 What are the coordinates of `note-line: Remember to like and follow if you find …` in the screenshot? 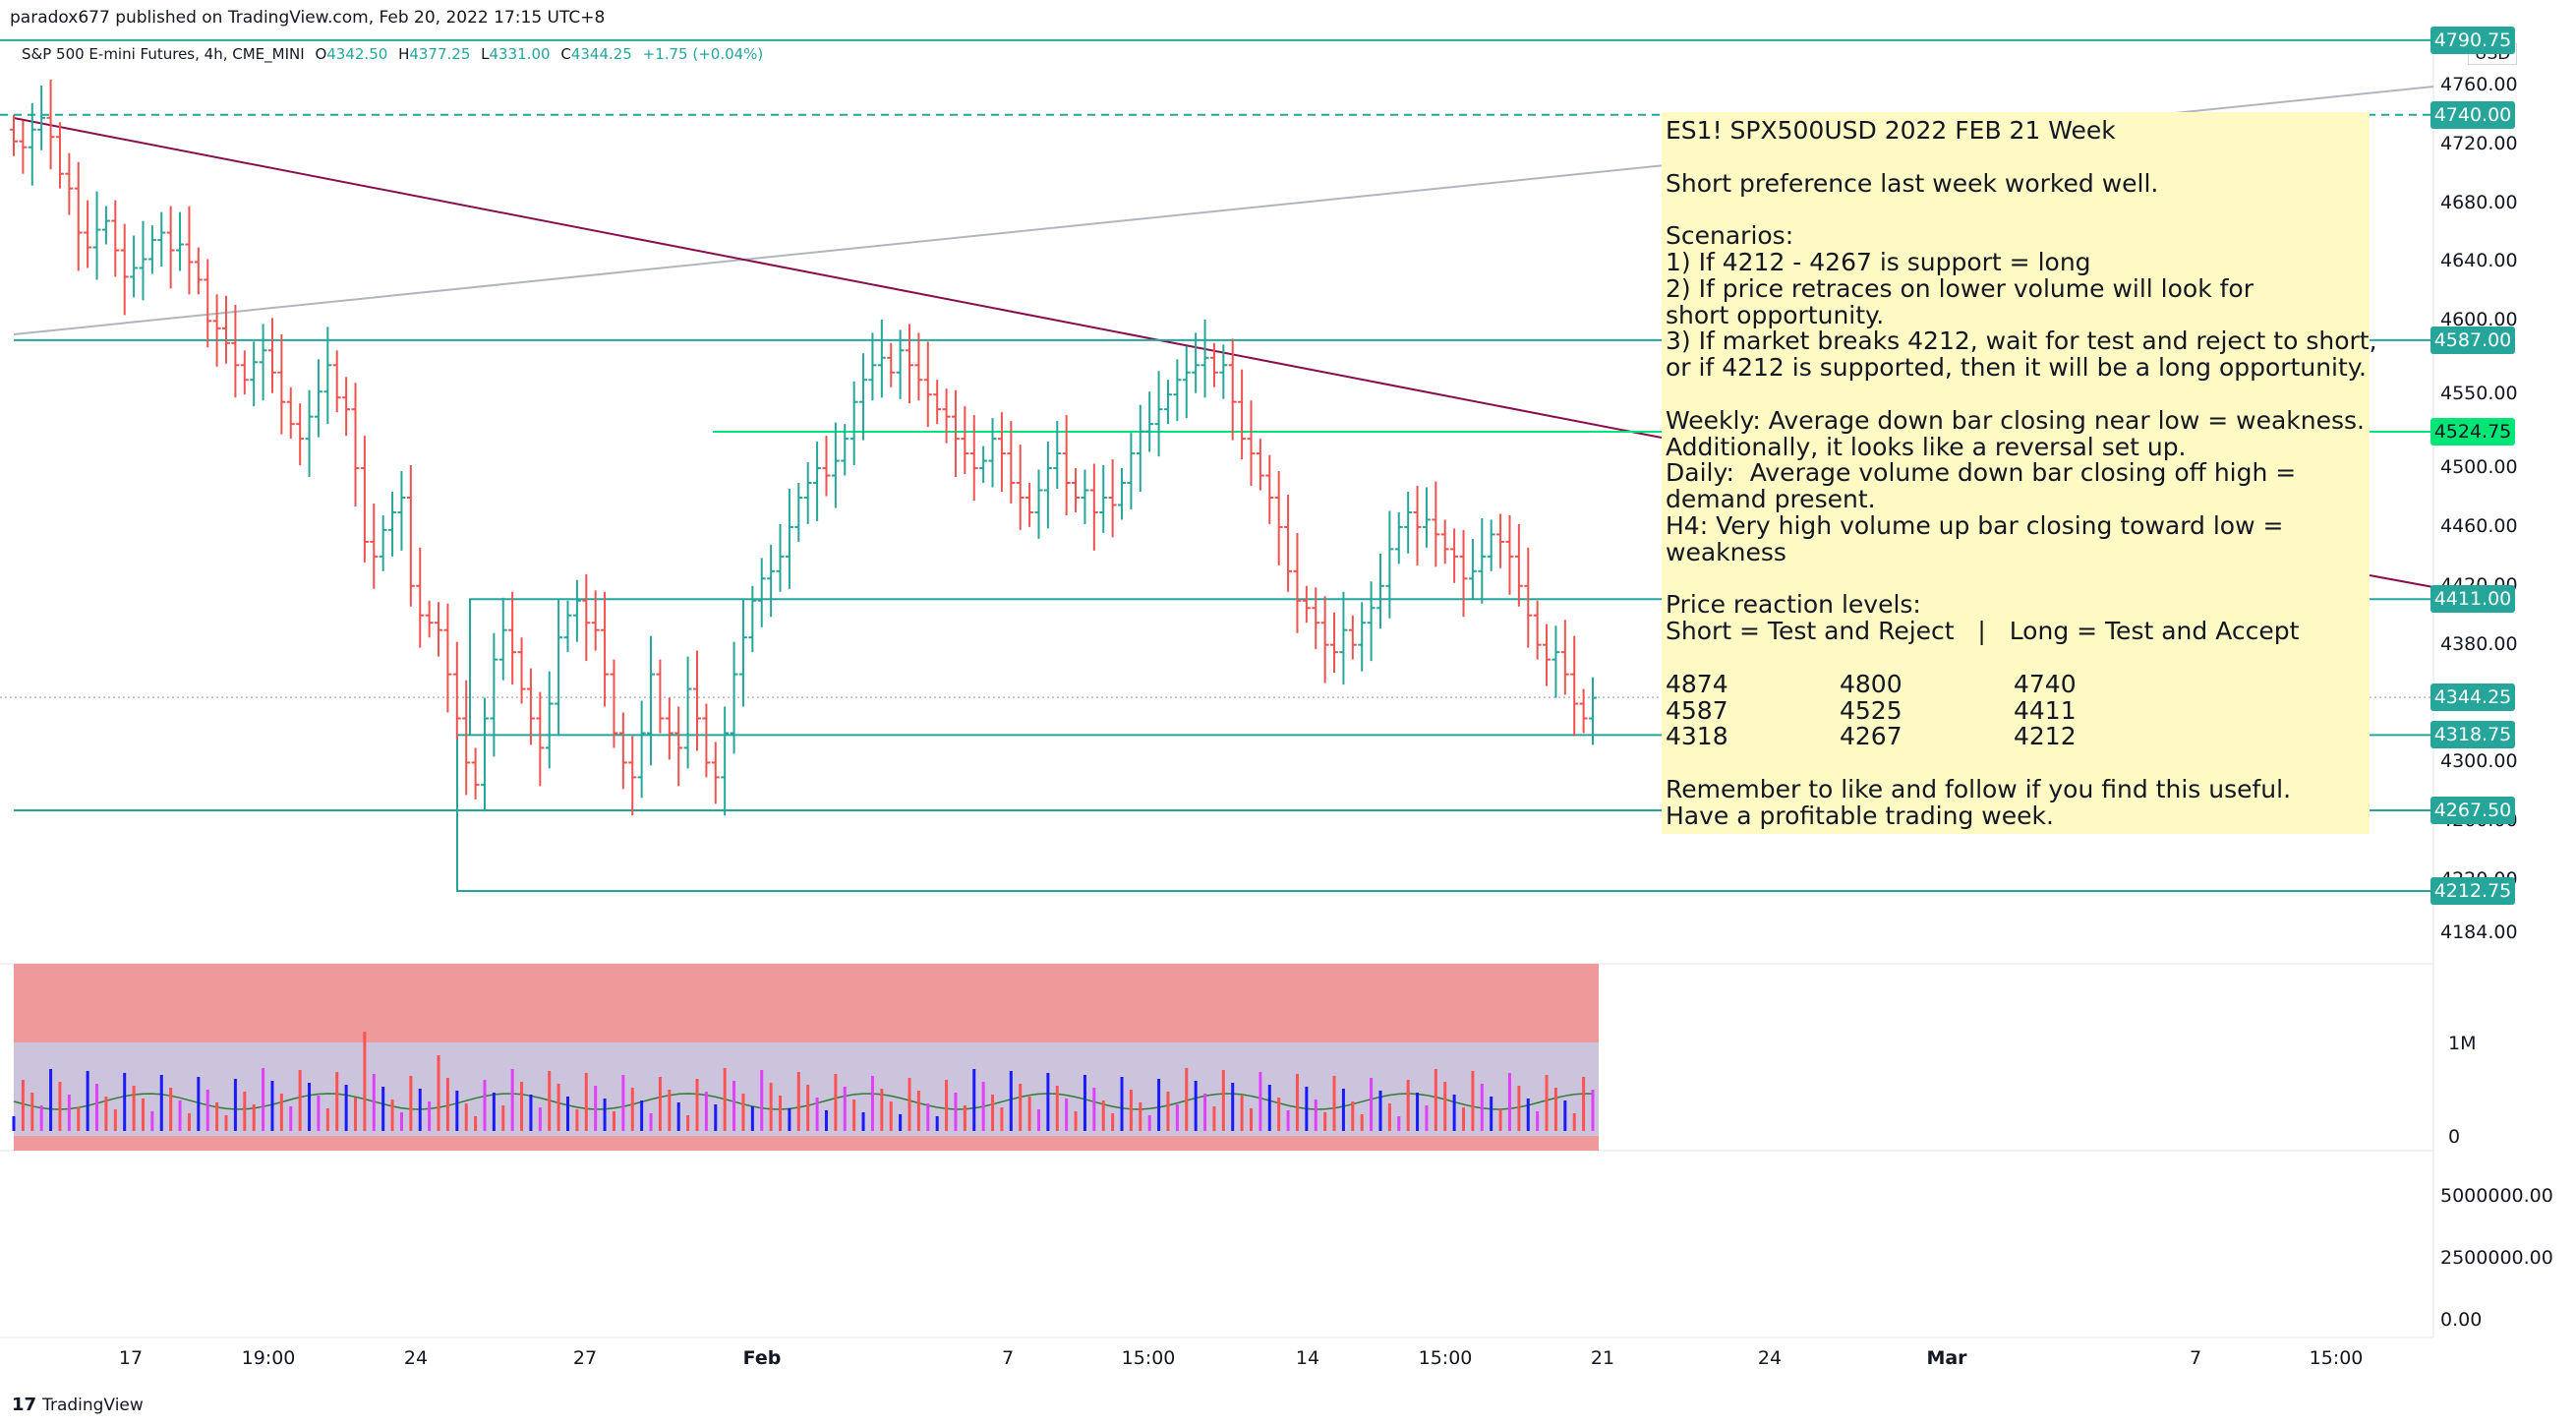 It's located at (1979, 789).